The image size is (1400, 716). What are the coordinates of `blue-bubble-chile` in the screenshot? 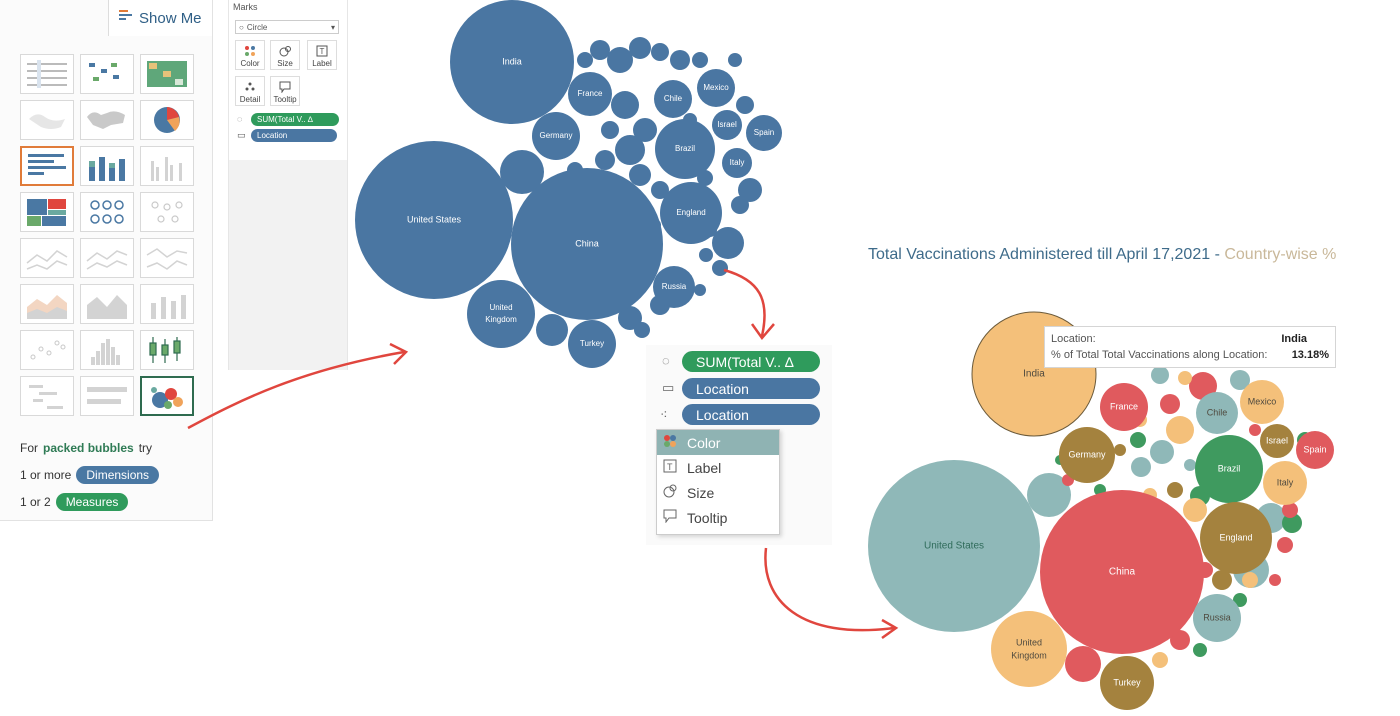 It's located at (673, 99).